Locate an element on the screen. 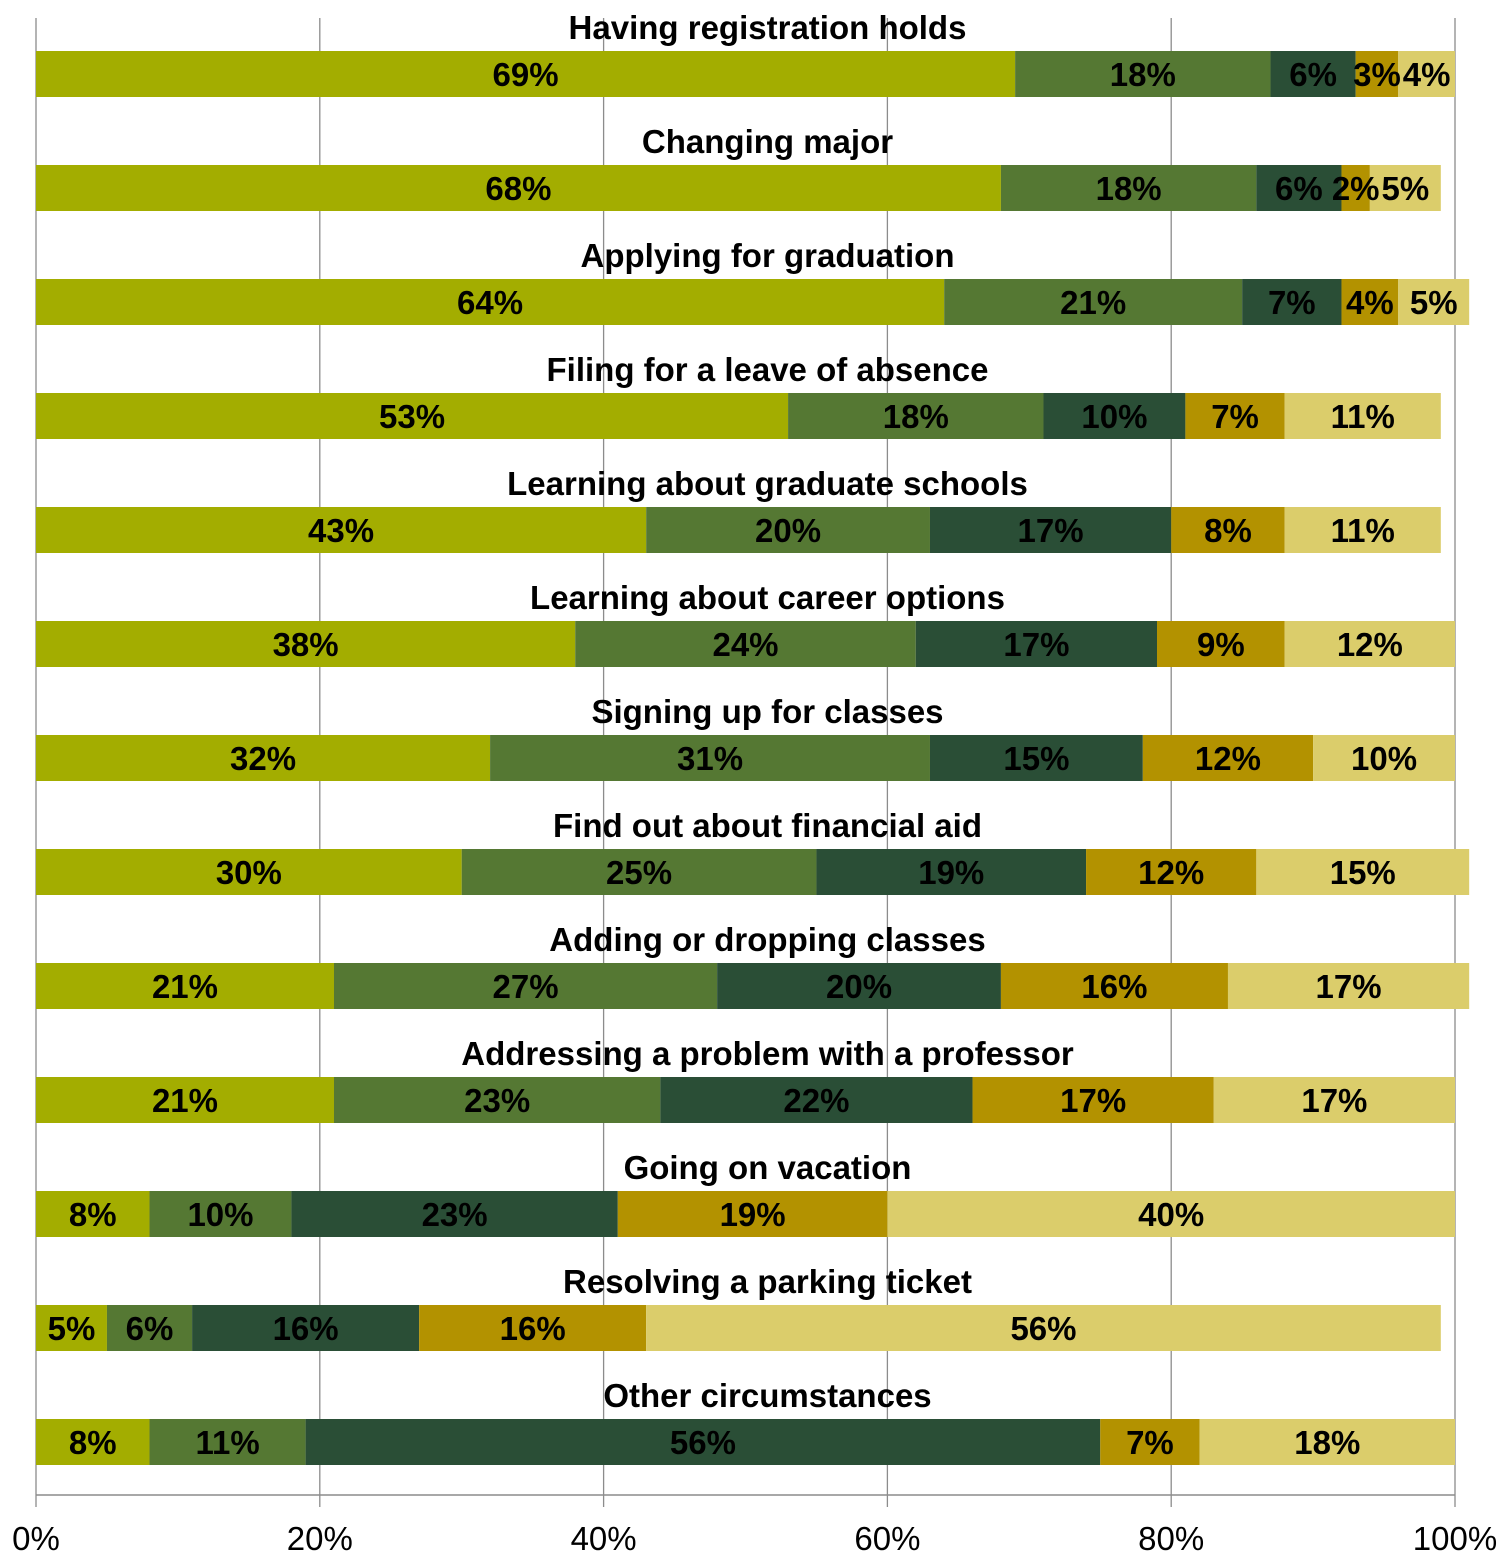 Image resolution: width=1505 pixels, height=1559 pixels. data-label: 32% is located at coordinates (263, 758).